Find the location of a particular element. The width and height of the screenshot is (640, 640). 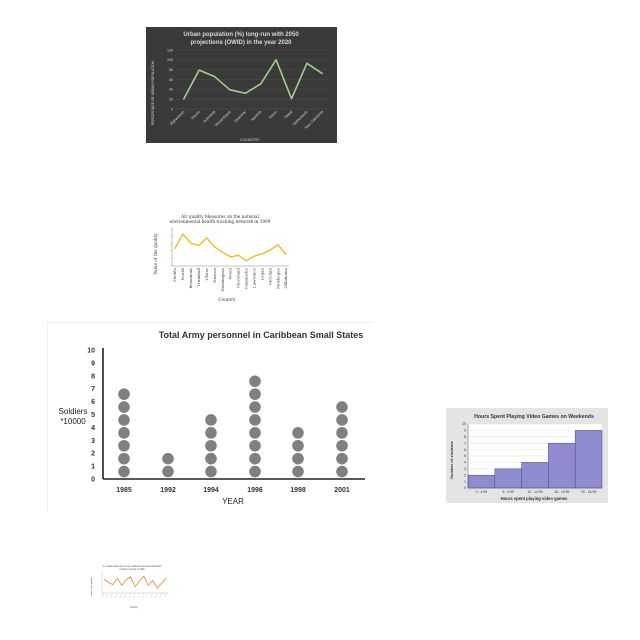

urban-ytick-label: 80 is located at coordinates (171, 70).